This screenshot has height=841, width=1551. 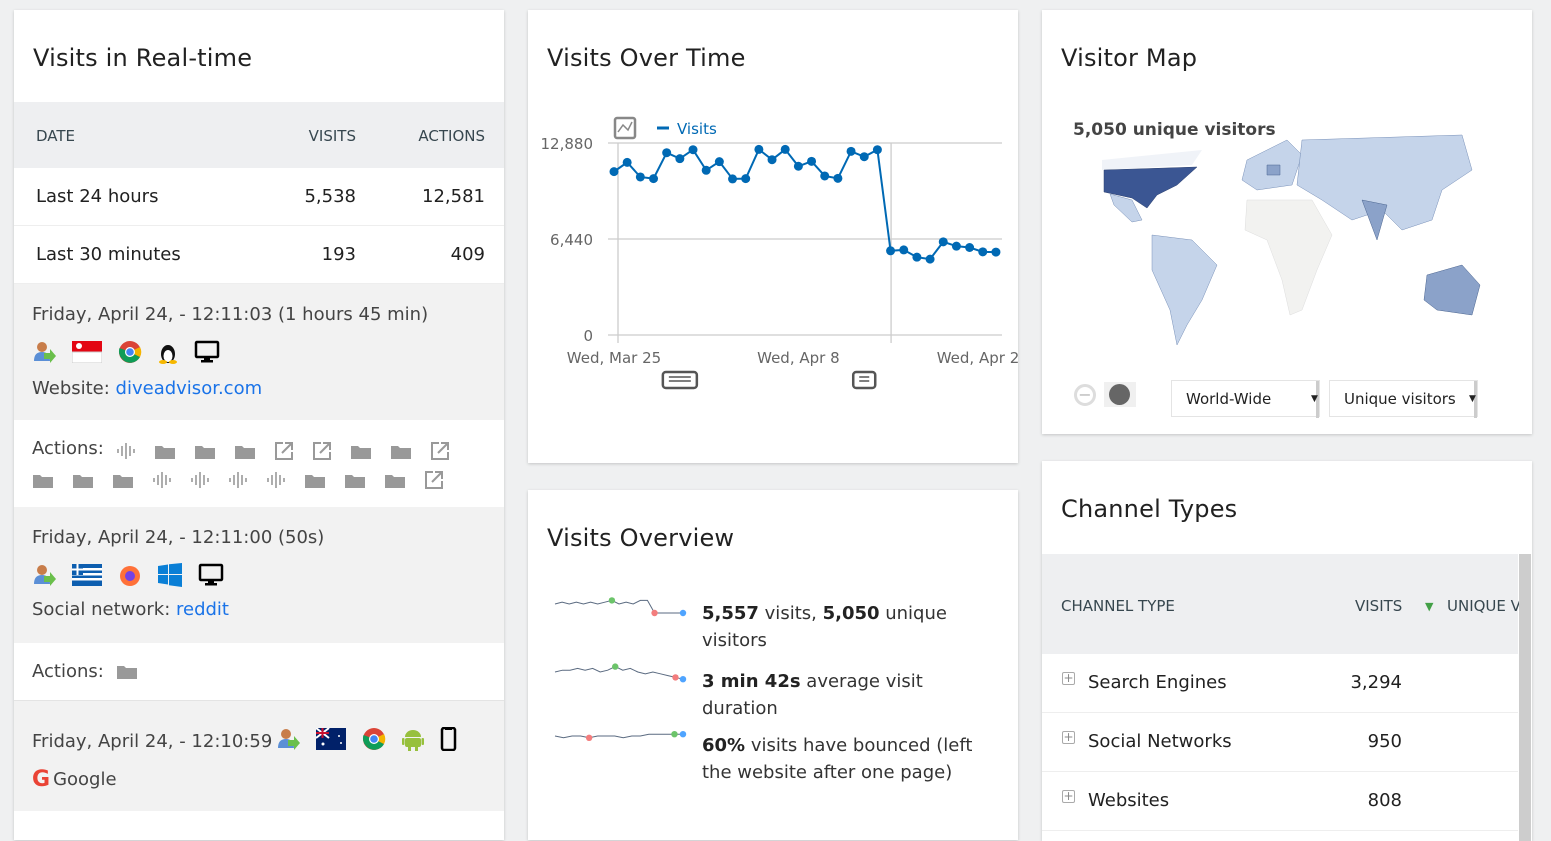 I want to click on annotation-icon, so click(x=864, y=380).